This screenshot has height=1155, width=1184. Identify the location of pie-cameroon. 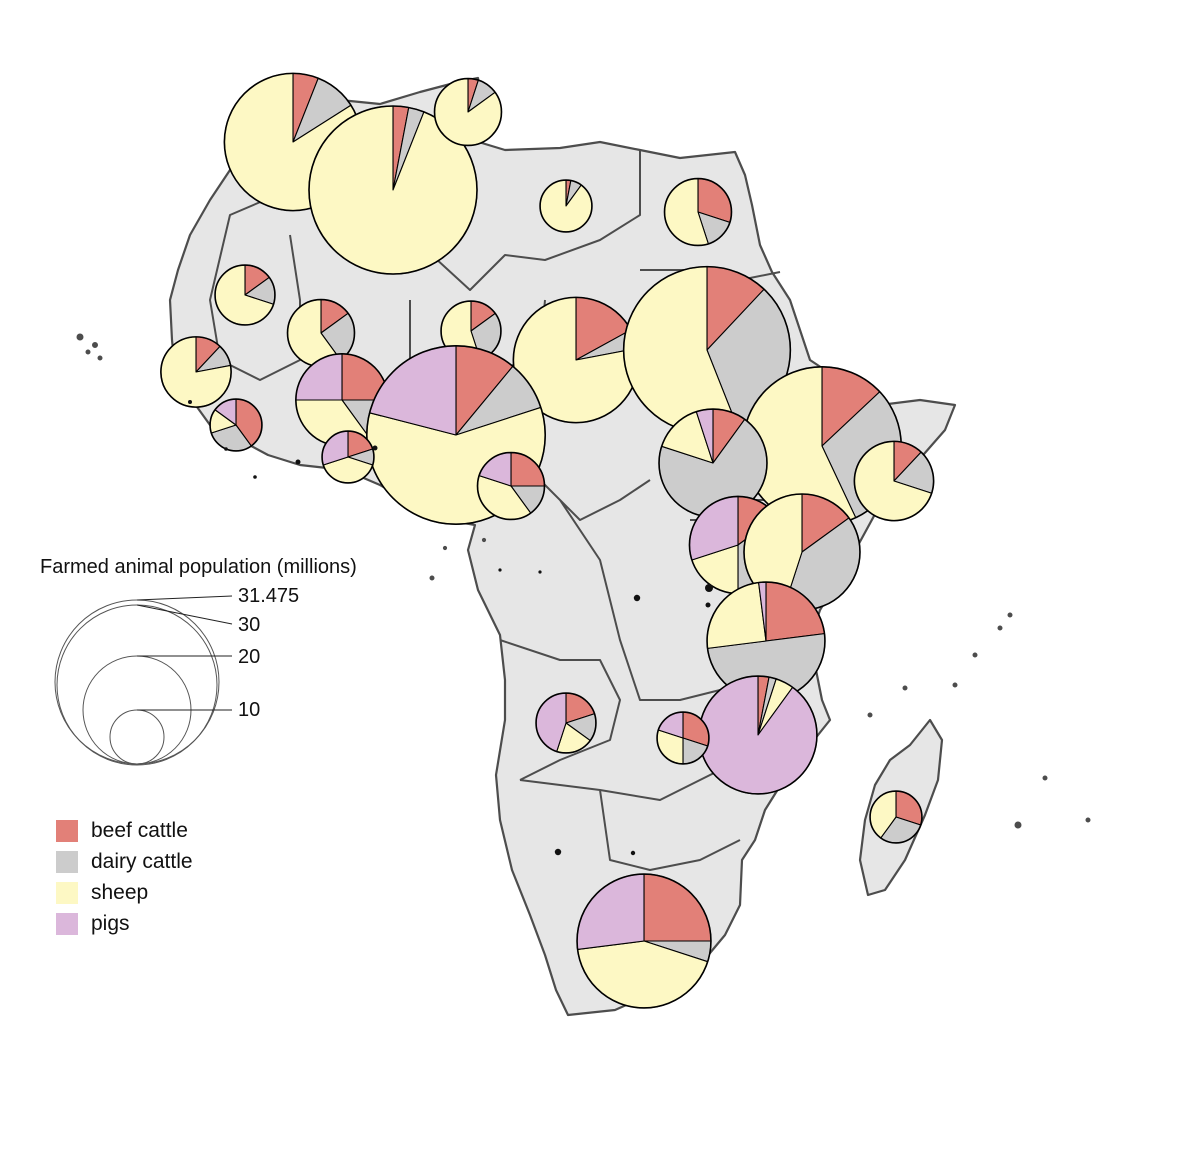
(511, 486).